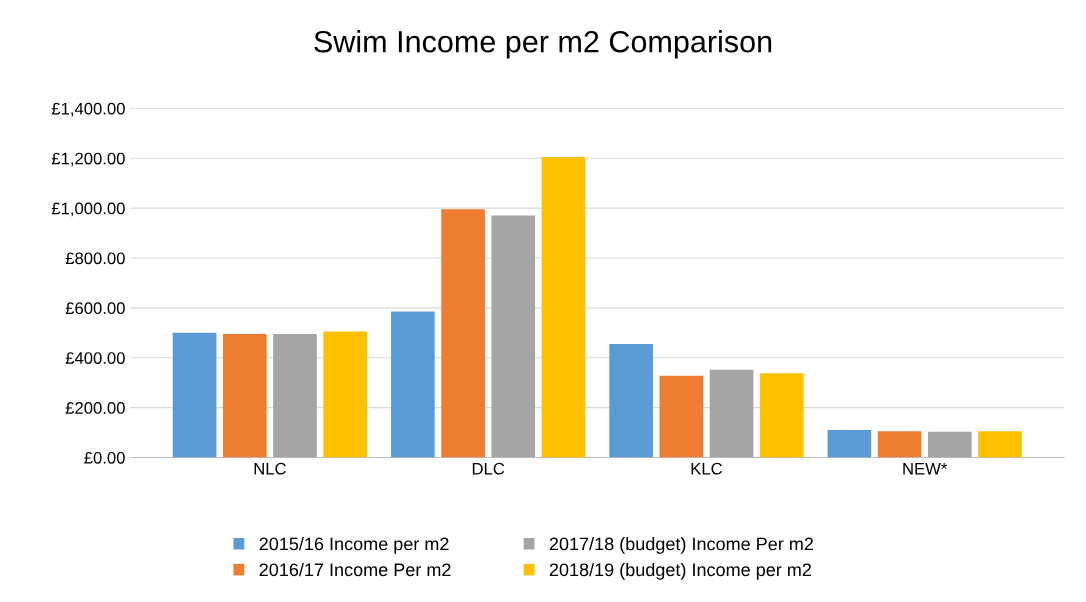 This screenshot has width=1086, height=602. What do you see at coordinates (707, 468) in the screenshot?
I see `x-tick-label: KLC` at bounding box center [707, 468].